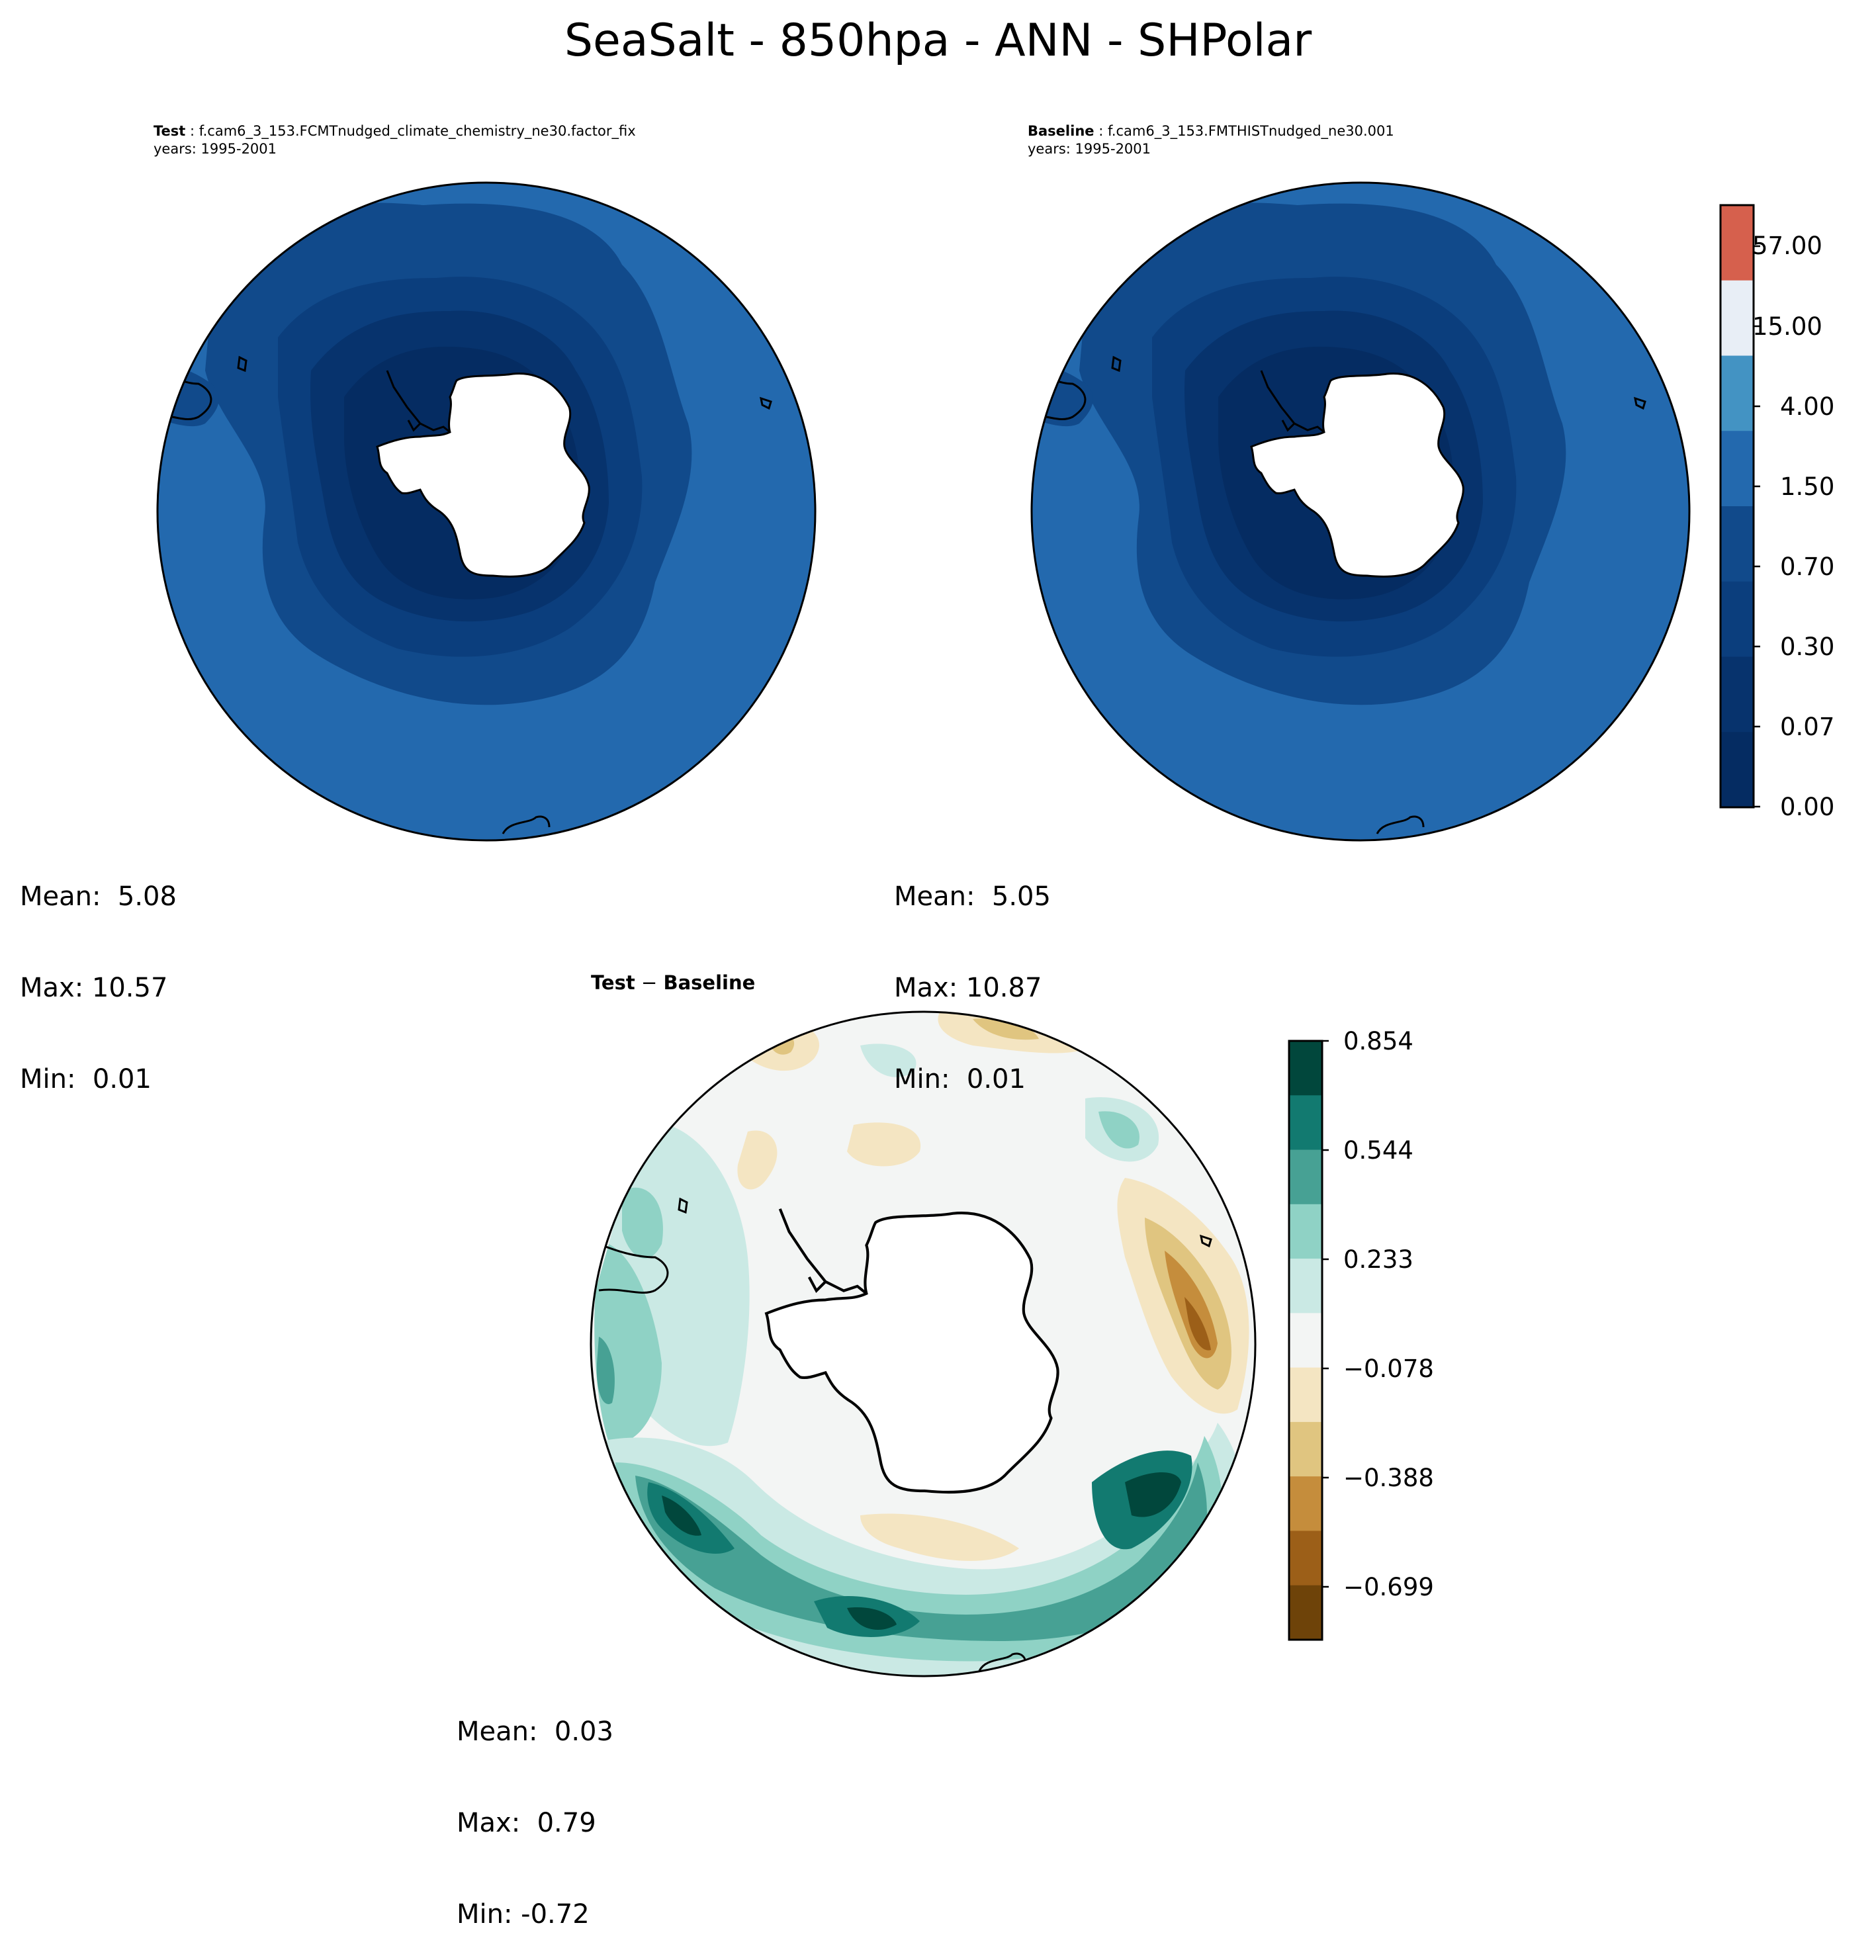 The image size is (1876, 1960). What do you see at coordinates (1807, 406) in the screenshot?
I see `field-tick-label: 4.00` at bounding box center [1807, 406].